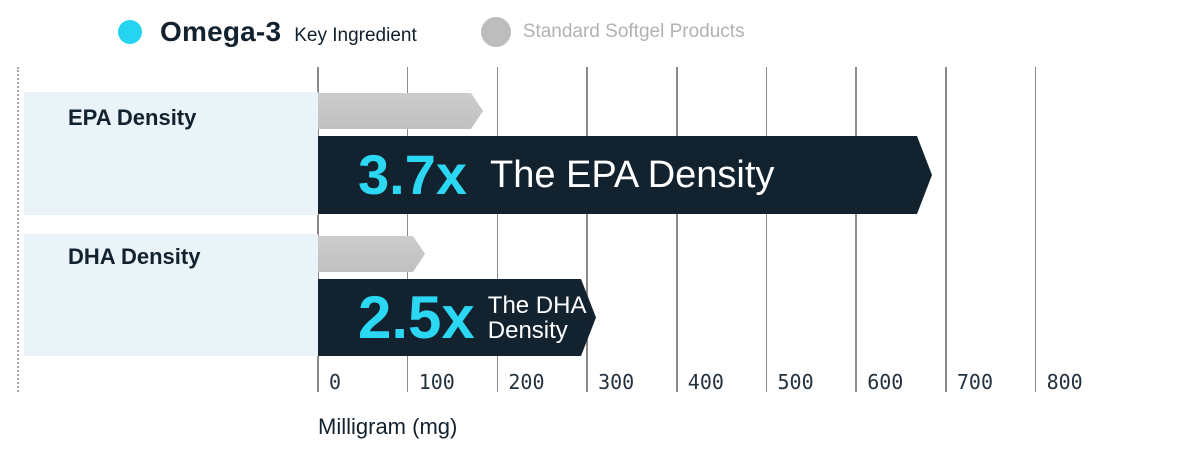 The width and height of the screenshot is (1200, 450). I want to click on omega3-epa-bar: 3.7x The EPA Density, so click(625, 175).